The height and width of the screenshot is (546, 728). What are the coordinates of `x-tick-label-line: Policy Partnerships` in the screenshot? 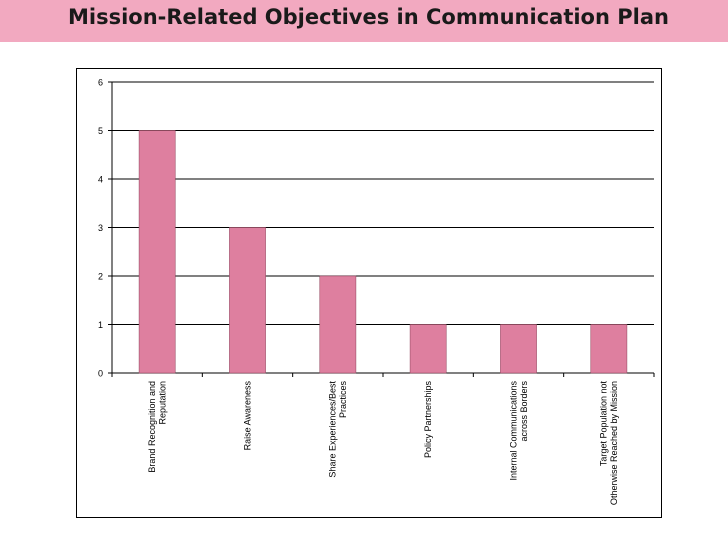 It's located at (428, 420).